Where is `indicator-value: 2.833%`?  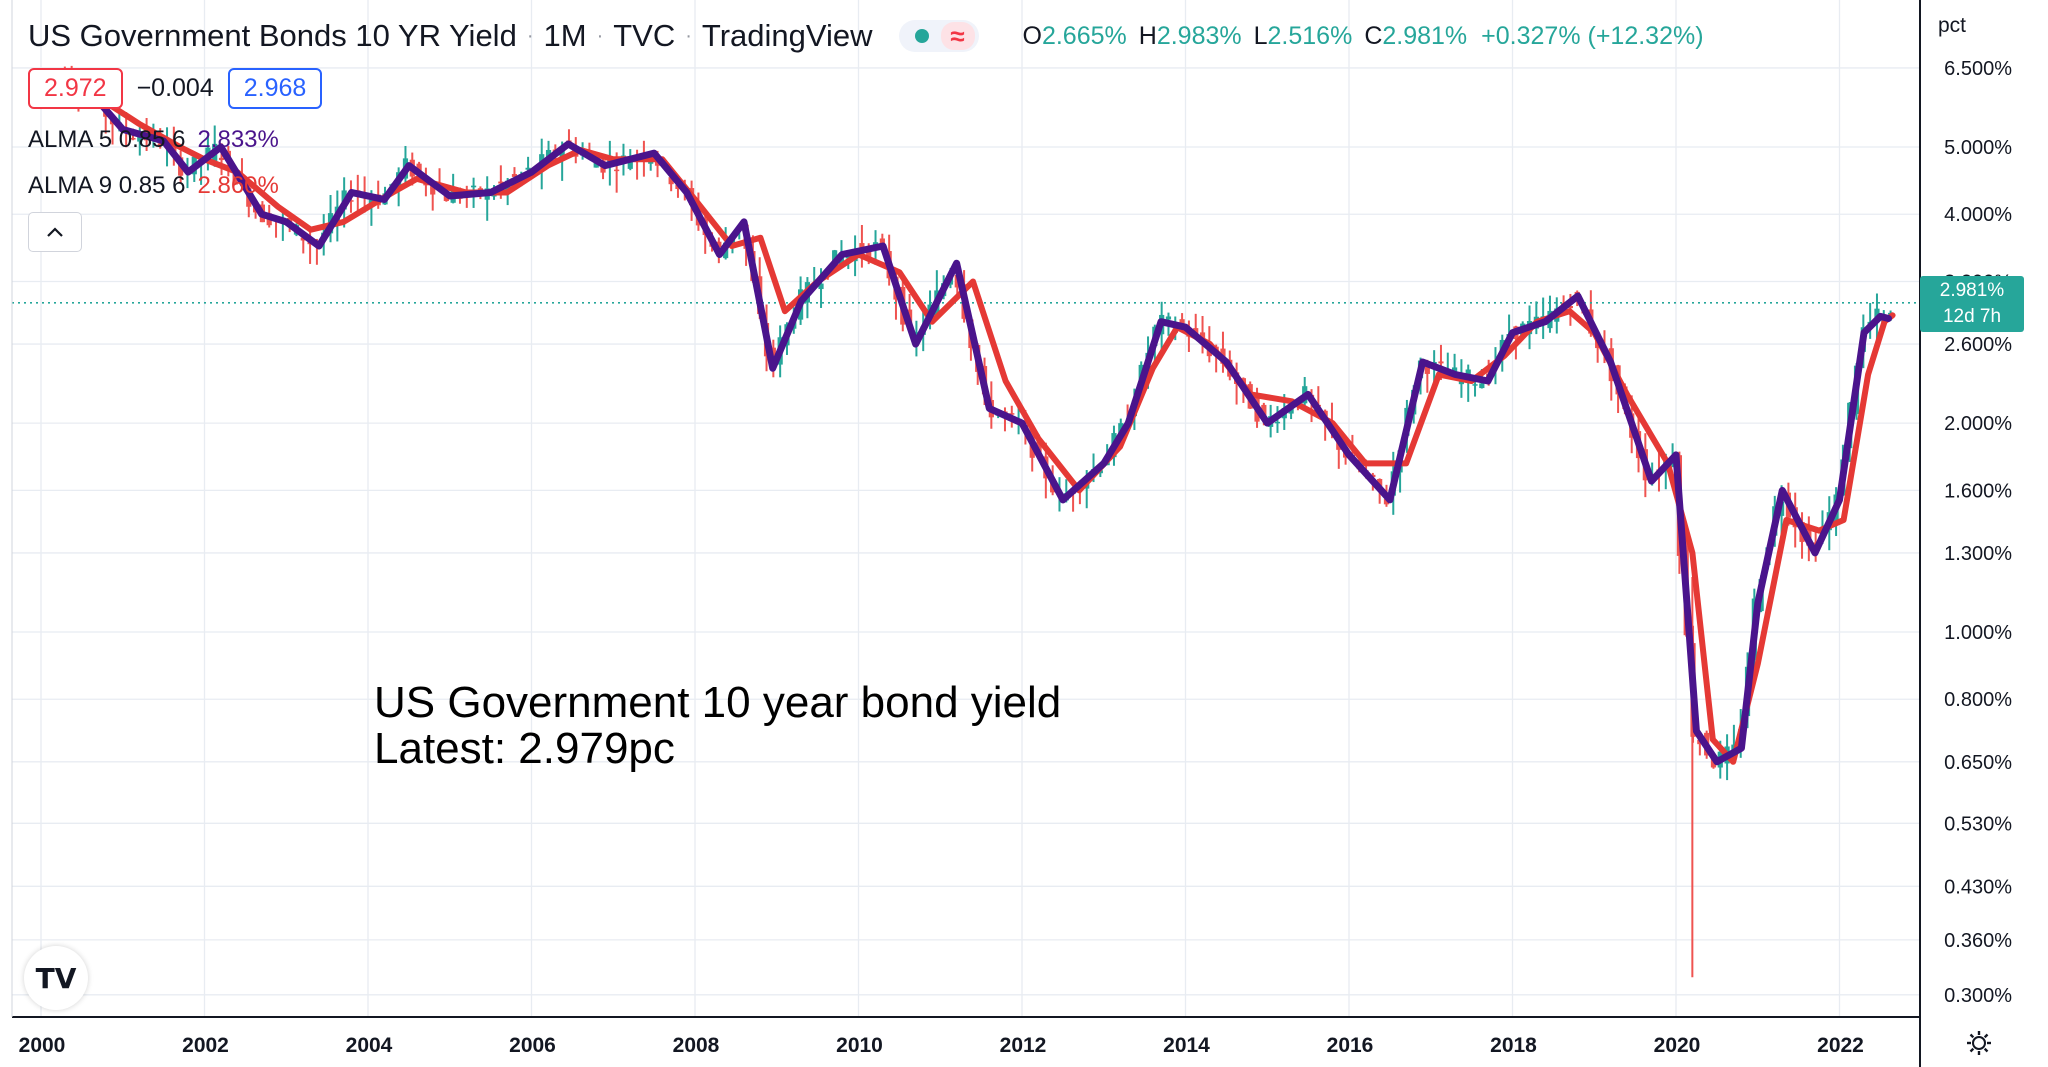
indicator-value: 2.833% is located at coordinates (238, 139).